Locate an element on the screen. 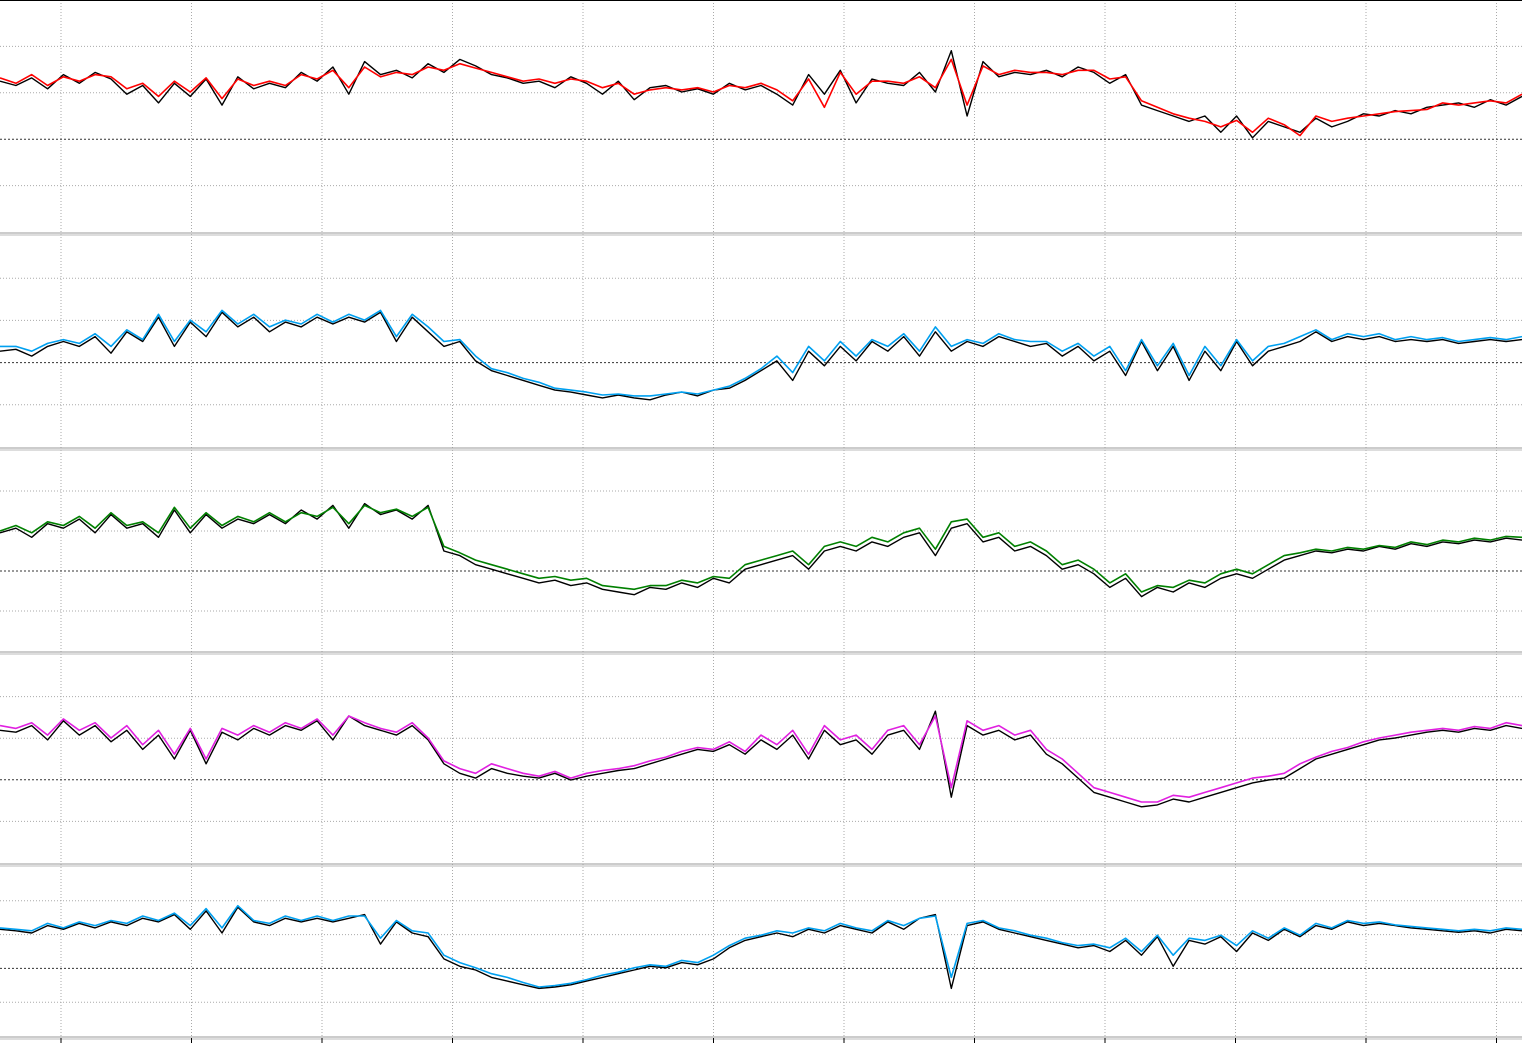 The image size is (1522, 1043). panel-4-series-2-line is located at coordinates (761, 759).